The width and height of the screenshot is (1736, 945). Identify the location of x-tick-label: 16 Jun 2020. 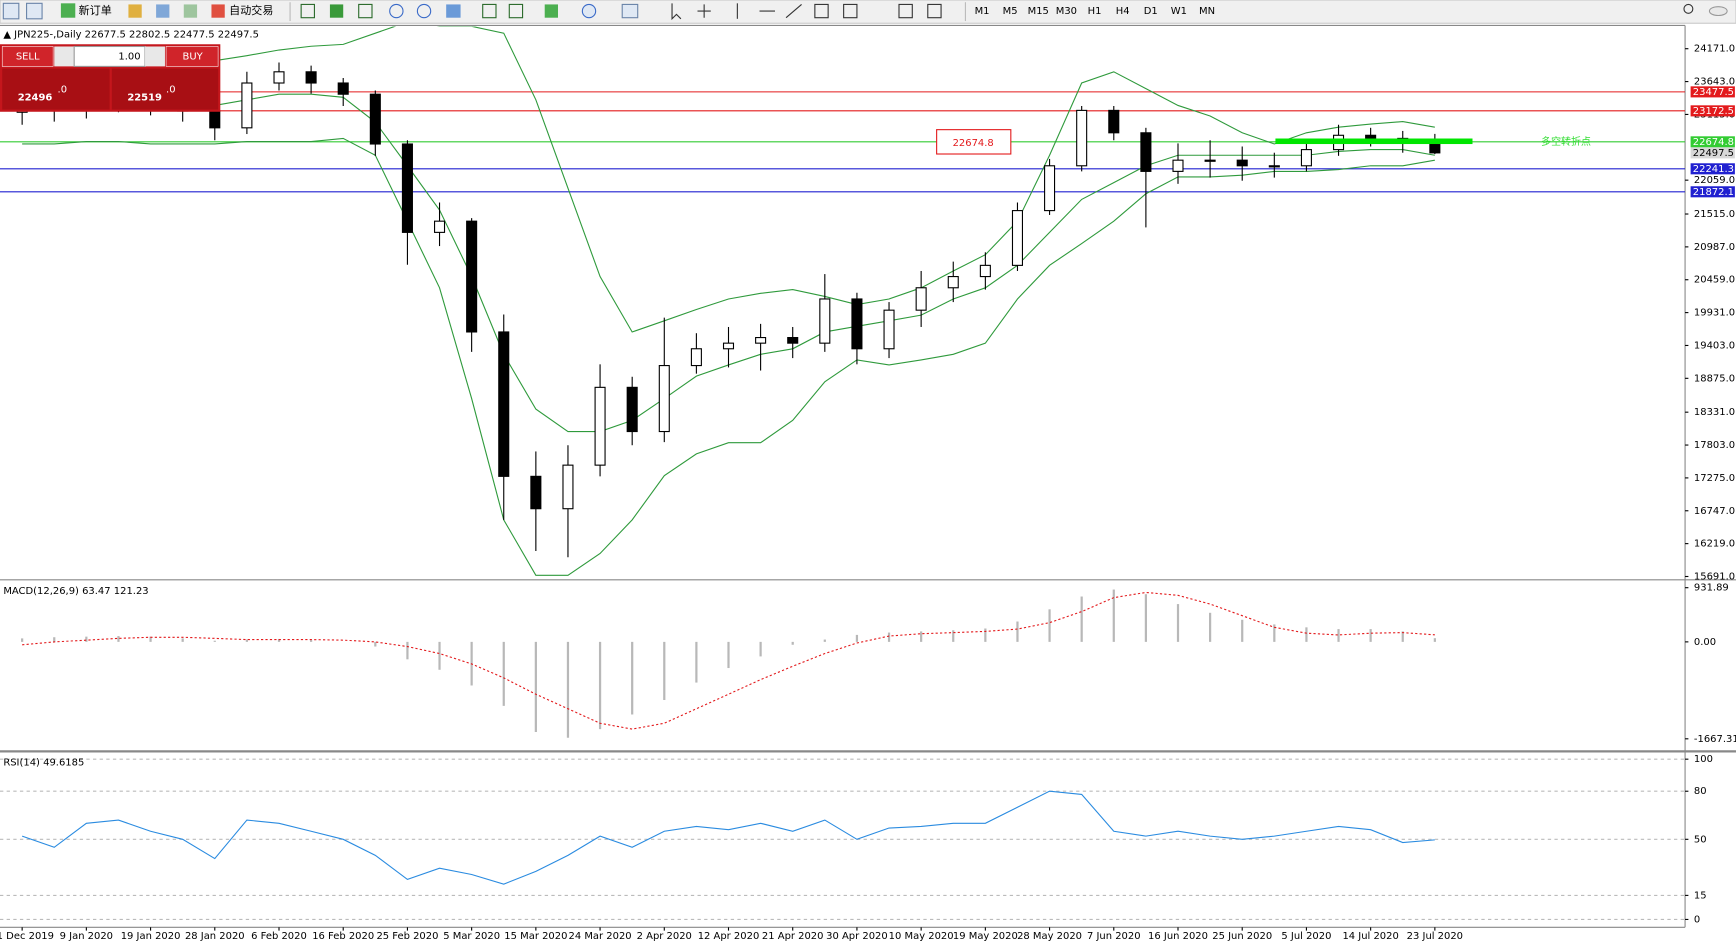
(1178, 936).